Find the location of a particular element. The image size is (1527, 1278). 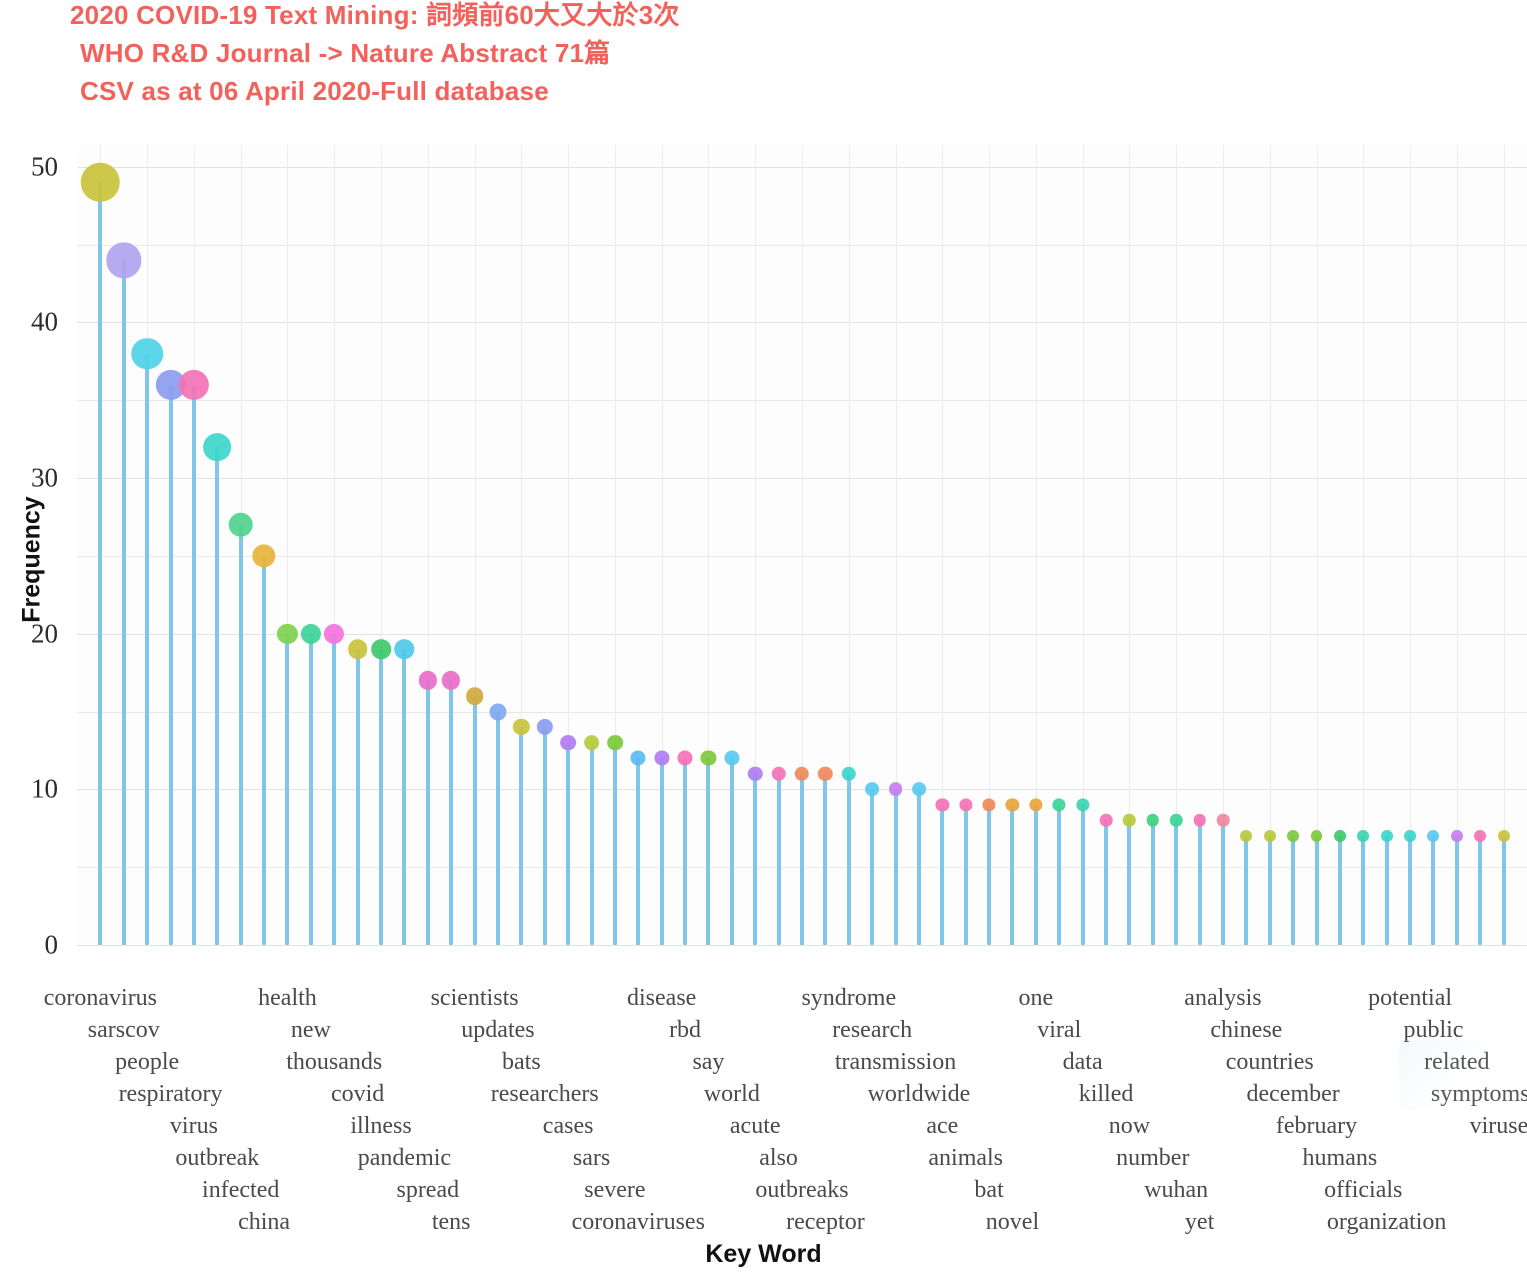

x-axis-tick-label: february is located at coordinates (1316, 1126).